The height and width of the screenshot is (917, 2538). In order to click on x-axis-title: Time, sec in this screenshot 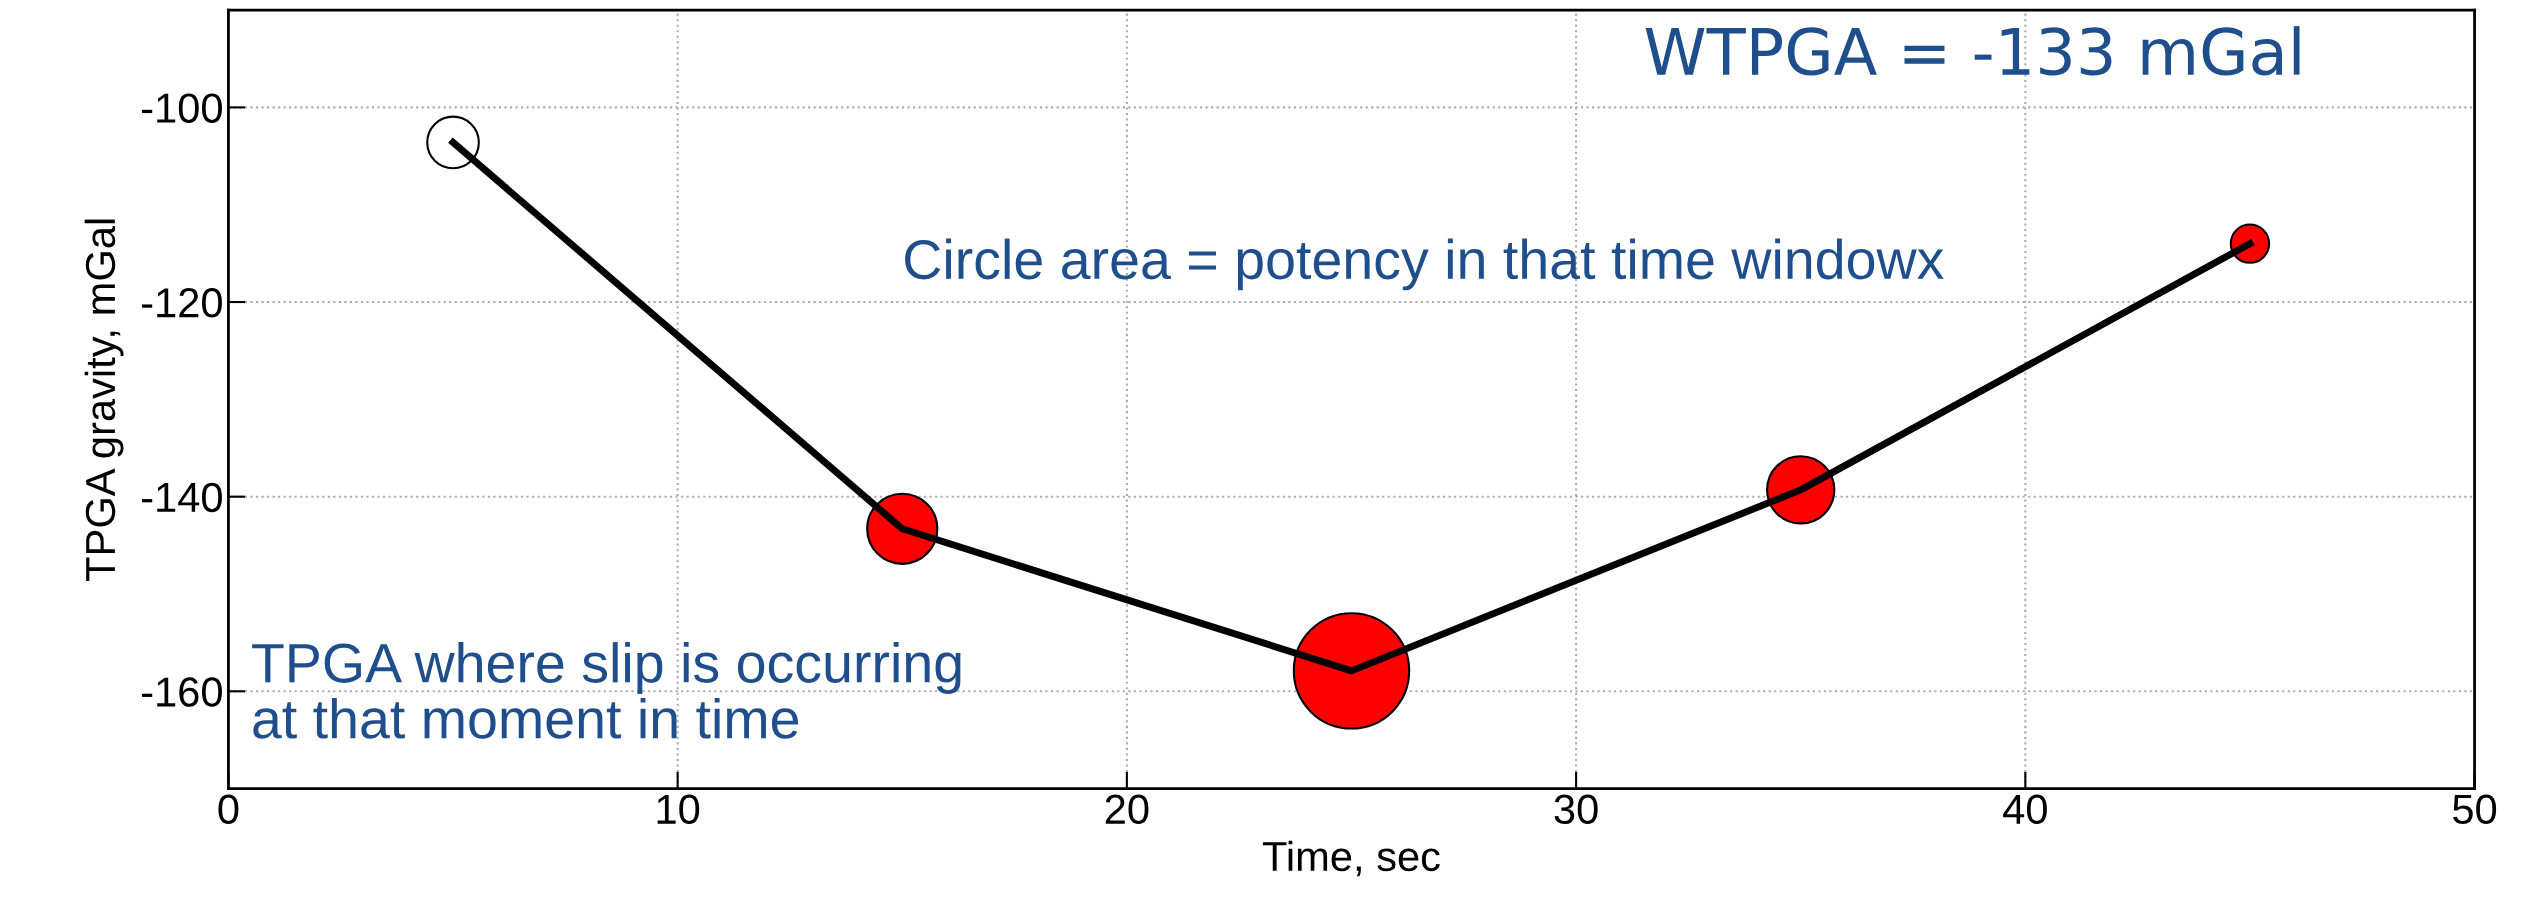, I will do `click(1351, 858)`.